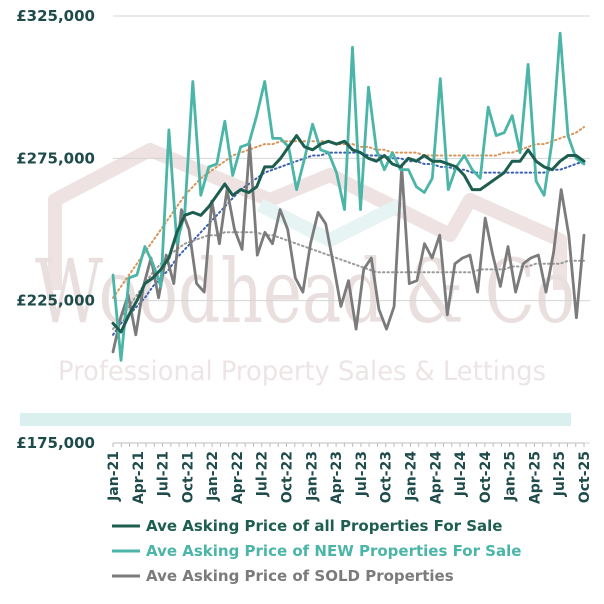  I want to click on x-tick-label: Oct-21, so click(188, 477).